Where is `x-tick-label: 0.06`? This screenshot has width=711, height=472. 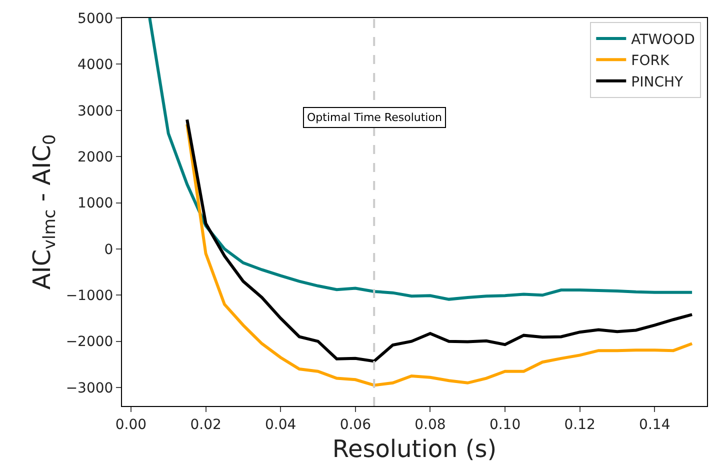
x-tick-label: 0.06 is located at coordinates (356, 424).